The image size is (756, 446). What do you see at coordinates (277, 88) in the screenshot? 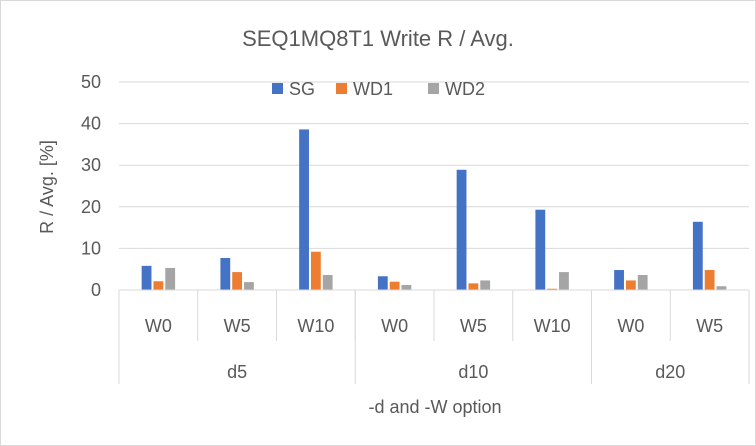
I see `legend-swatch-sg` at bounding box center [277, 88].